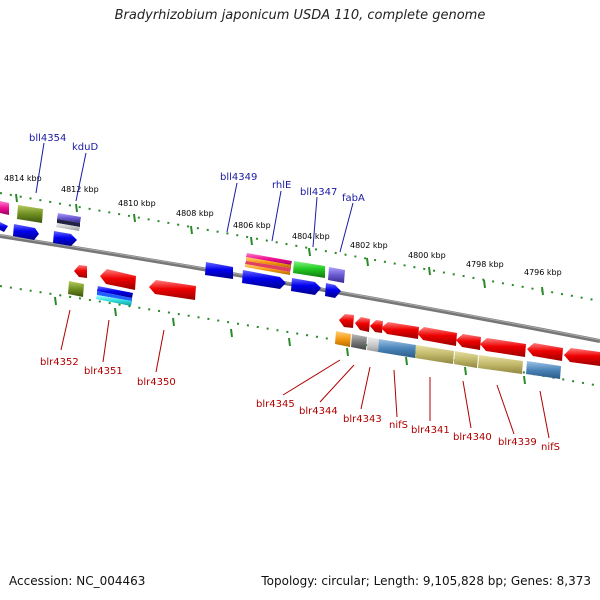 Image resolution: width=600 pixels, height=600 pixels. Describe the element at coordinates (362, 419) in the screenshot. I see `gene-label: blr4343` at that location.